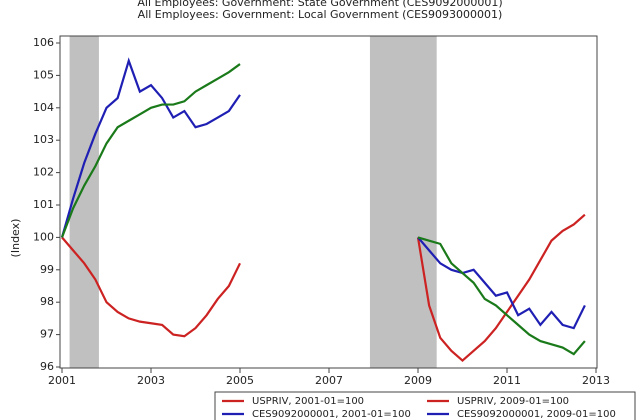  I want to click on legend-label: USPRIV, 2001-01=100, so click(308, 401).